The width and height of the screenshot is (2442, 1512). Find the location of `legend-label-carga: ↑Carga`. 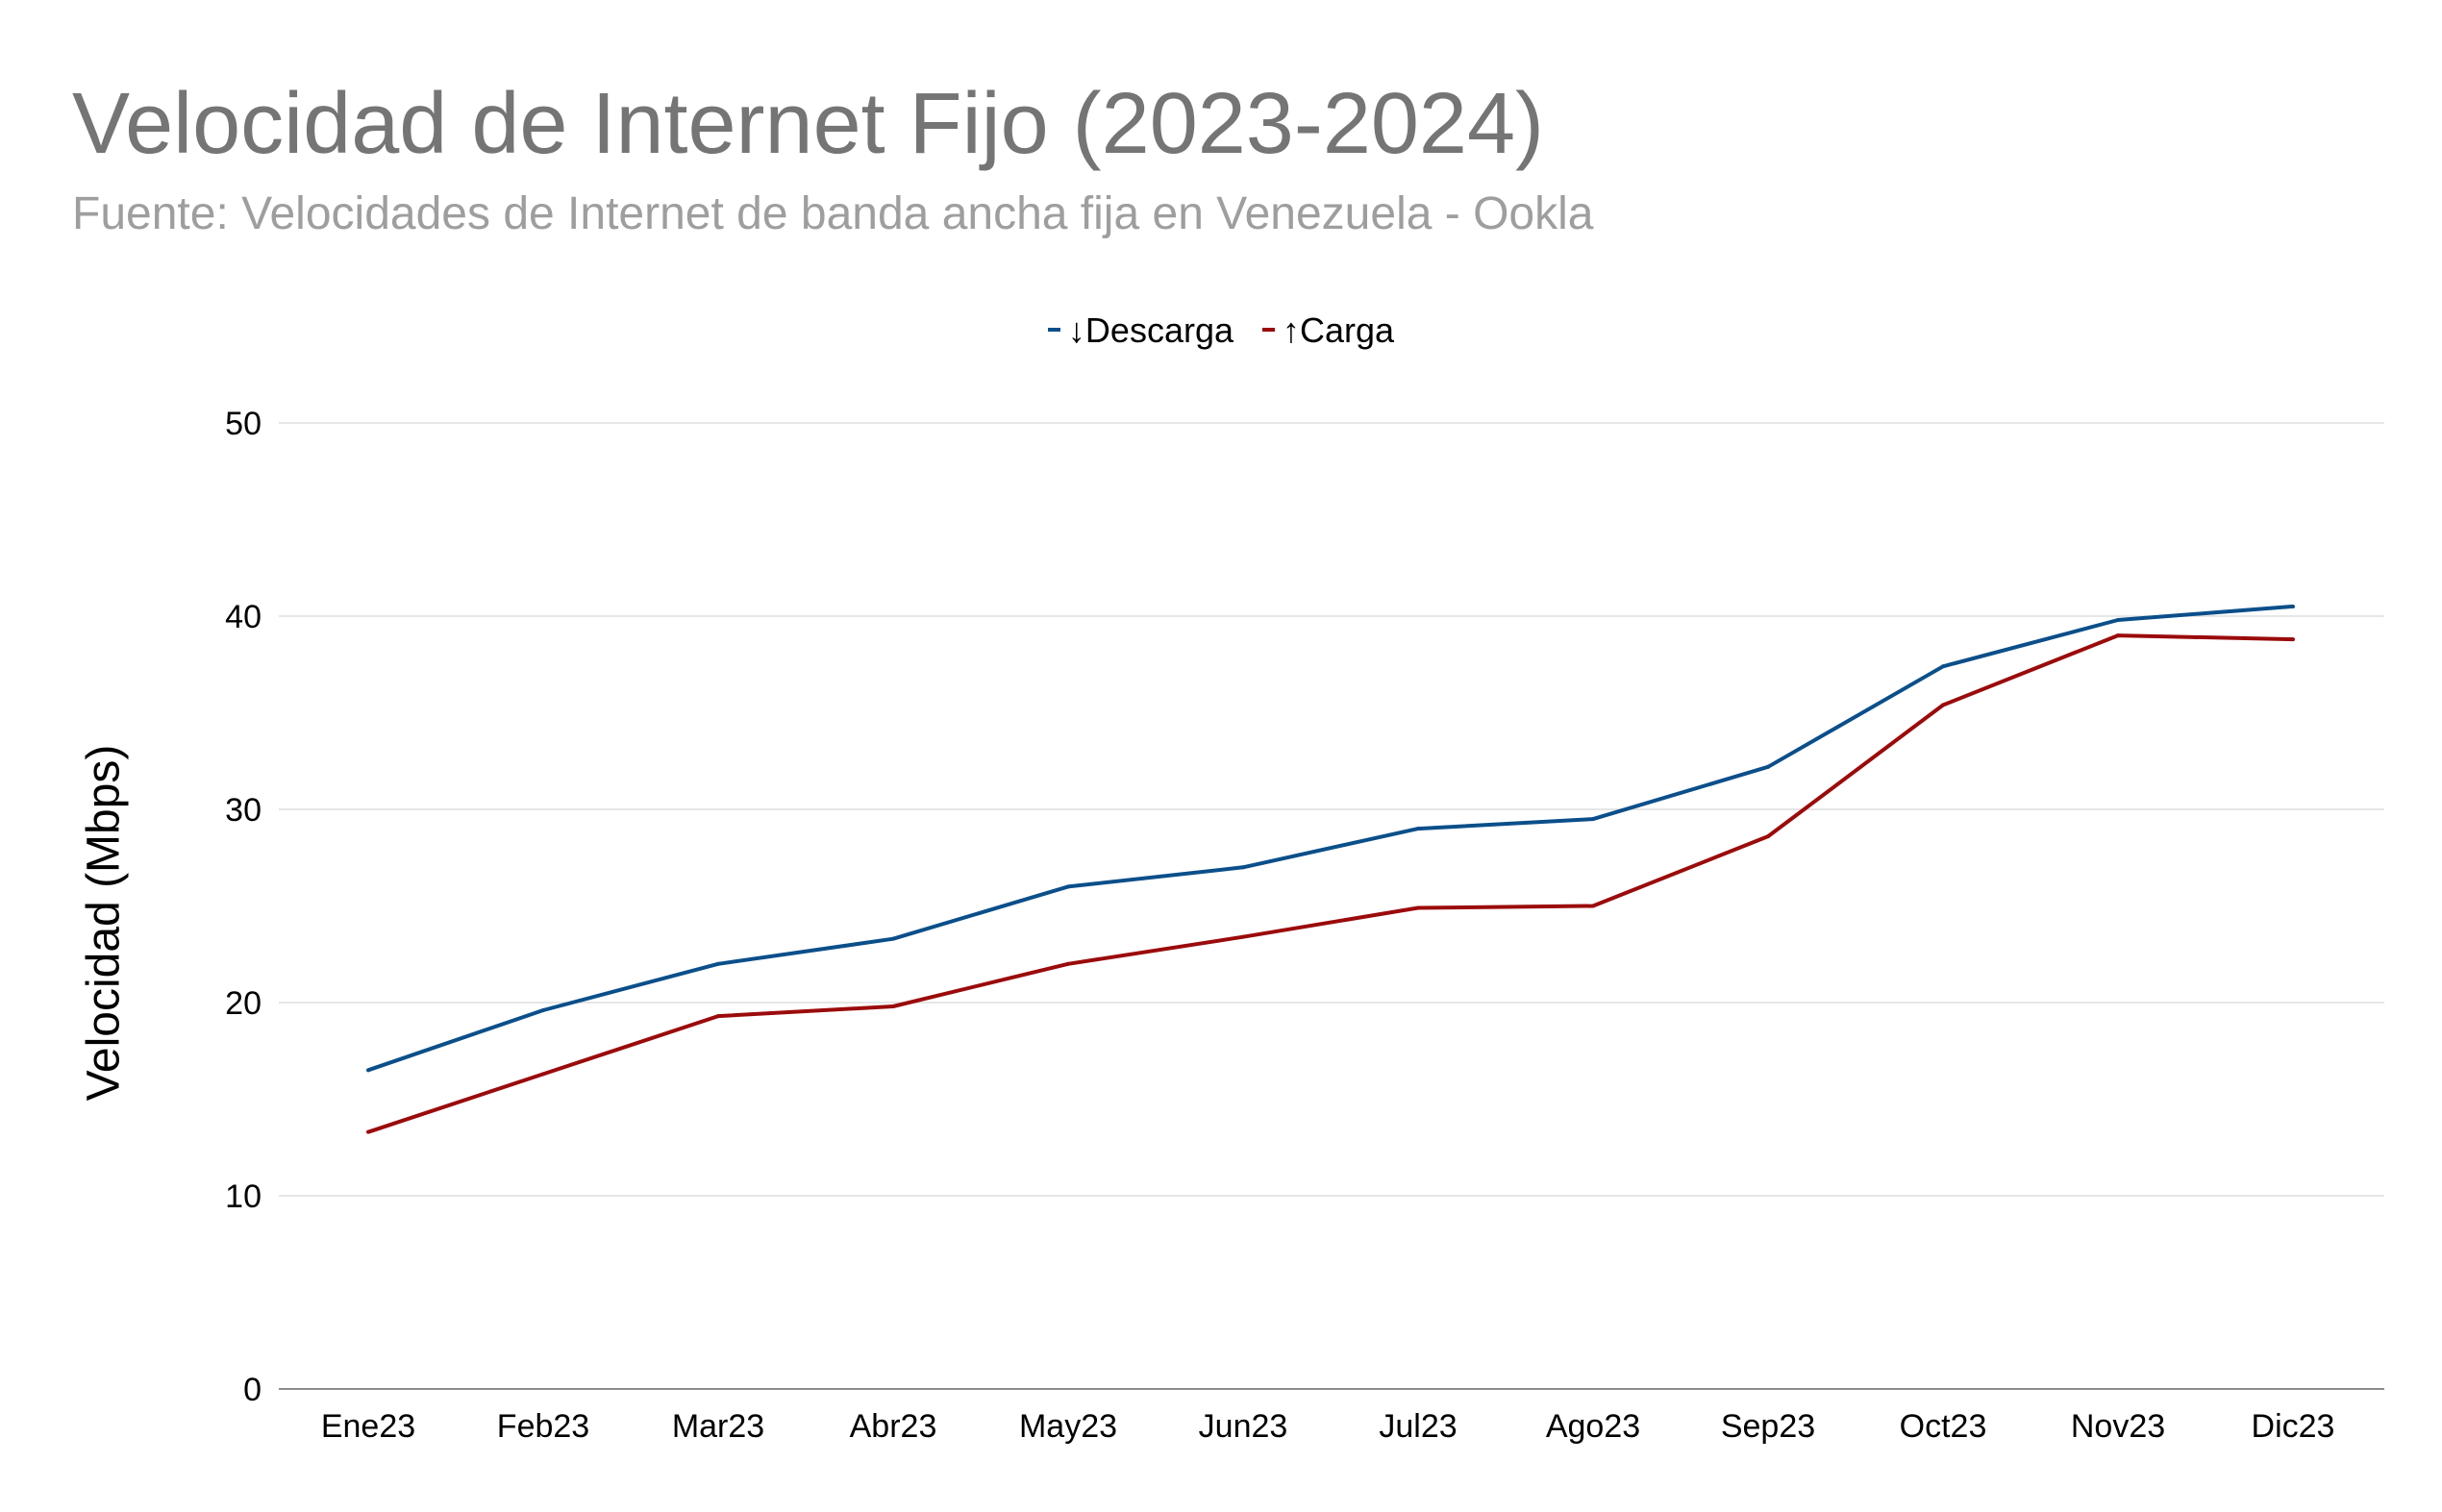

legend-label-carga: ↑Carga is located at coordinates (1339, 330).